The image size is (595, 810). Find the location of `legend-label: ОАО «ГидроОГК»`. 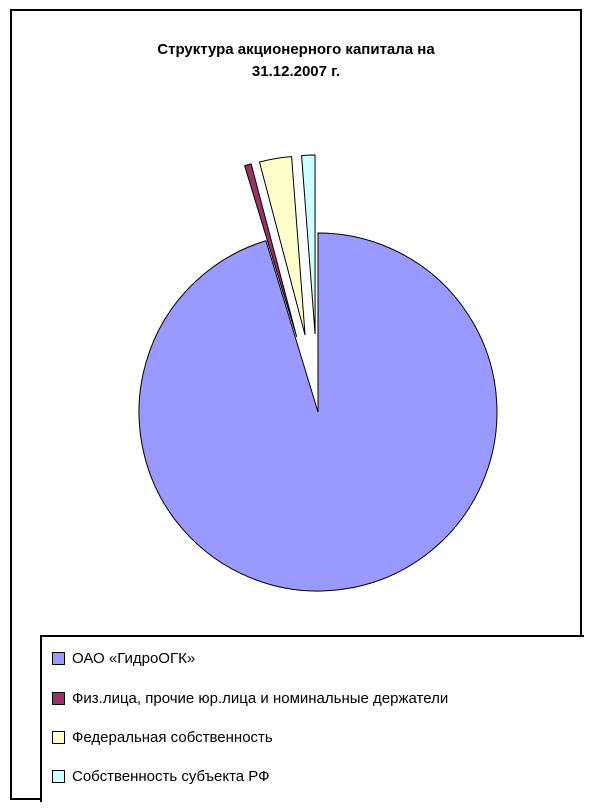

legend-label: ОАО «ГидроОГК» is located at coordinates (134, 658).